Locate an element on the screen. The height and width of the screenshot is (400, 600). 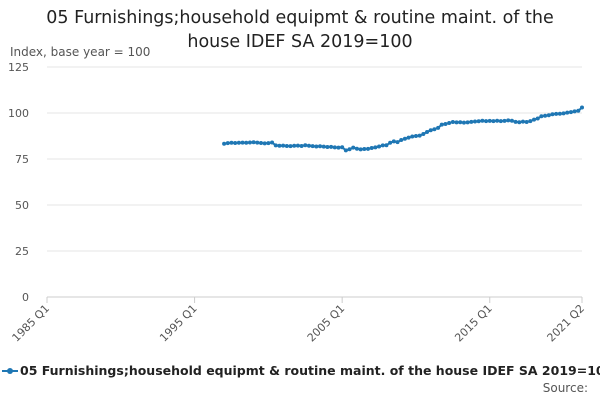
y-tick-label: 0 is located at coordinates (25, 297).